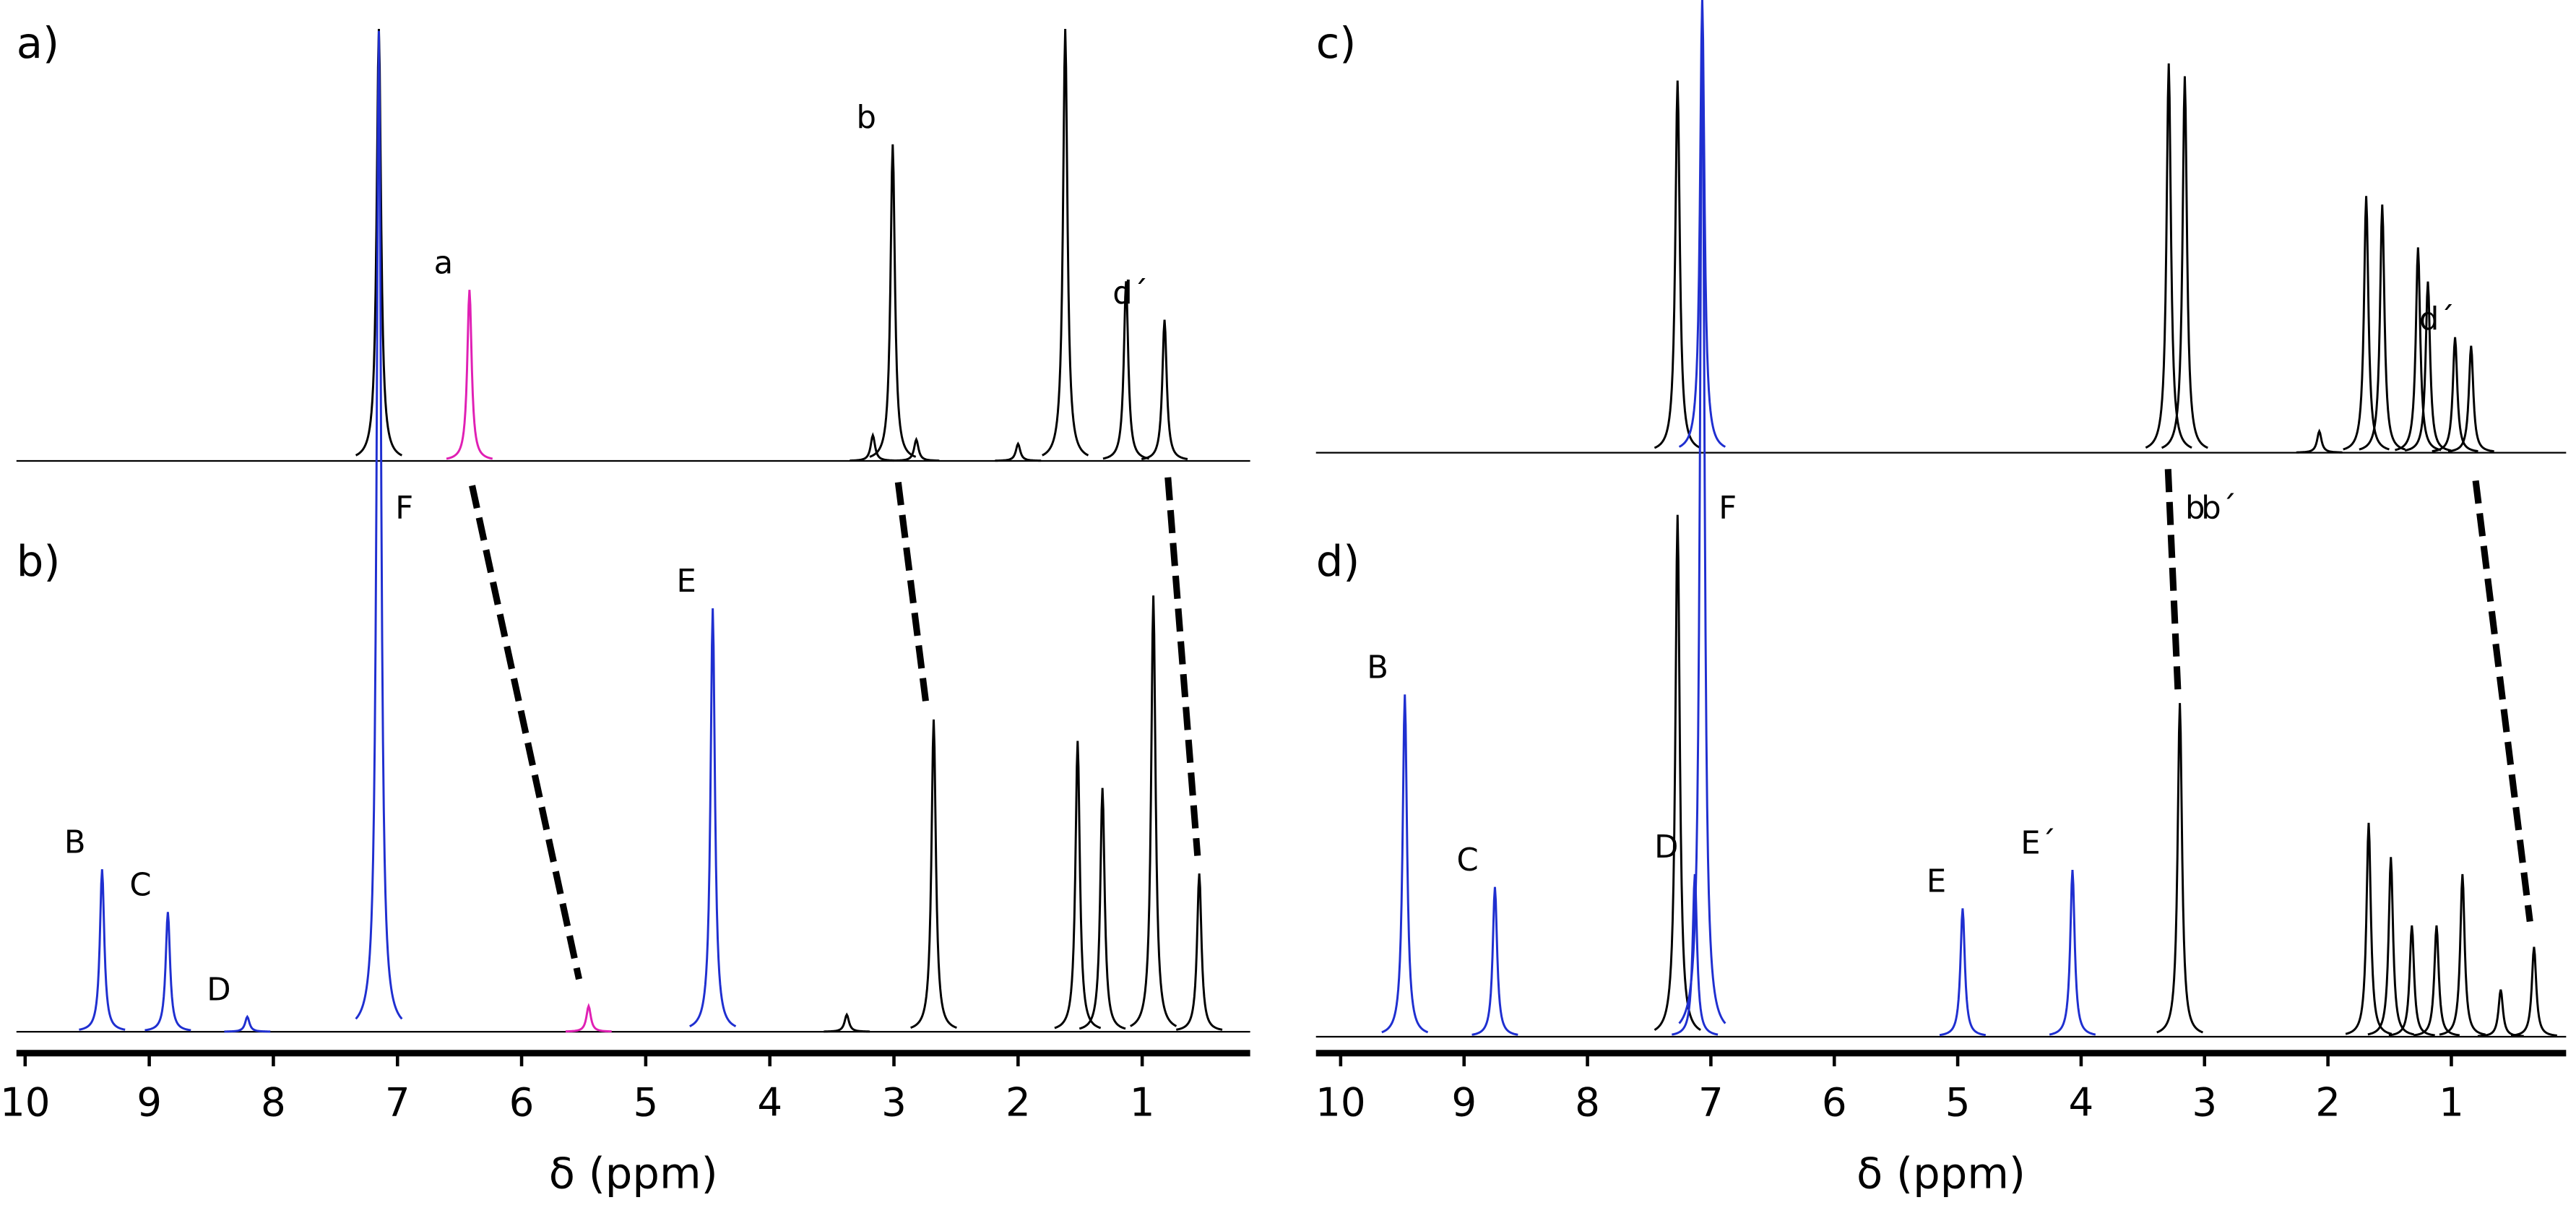 This screenshot has height=1213, width=2576. Describe the element at coordinates (39, 561) in the screenshot. I see `panel-label: b)` at that location.